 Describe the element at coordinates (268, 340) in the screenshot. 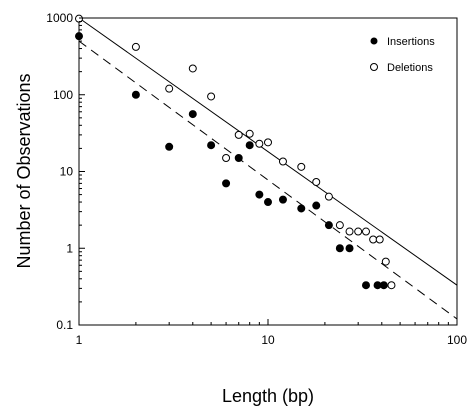

I see `x-tick-label: 10` at that location.